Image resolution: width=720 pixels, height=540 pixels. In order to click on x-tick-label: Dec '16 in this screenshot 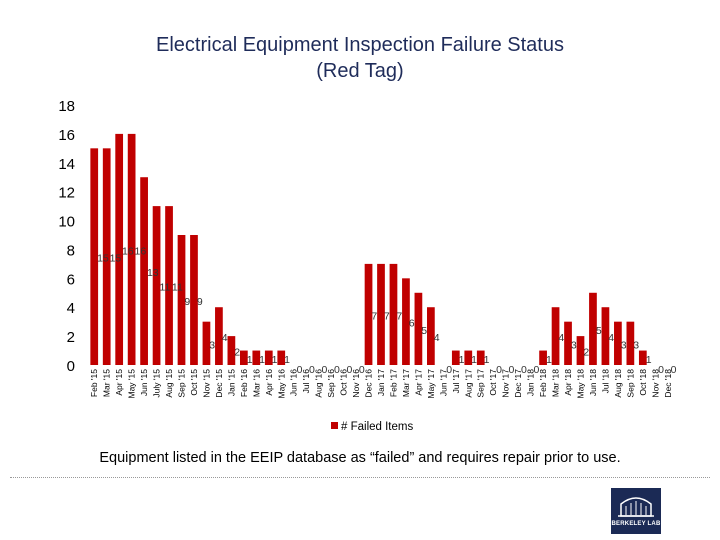, I will do `click(369, 383)`.